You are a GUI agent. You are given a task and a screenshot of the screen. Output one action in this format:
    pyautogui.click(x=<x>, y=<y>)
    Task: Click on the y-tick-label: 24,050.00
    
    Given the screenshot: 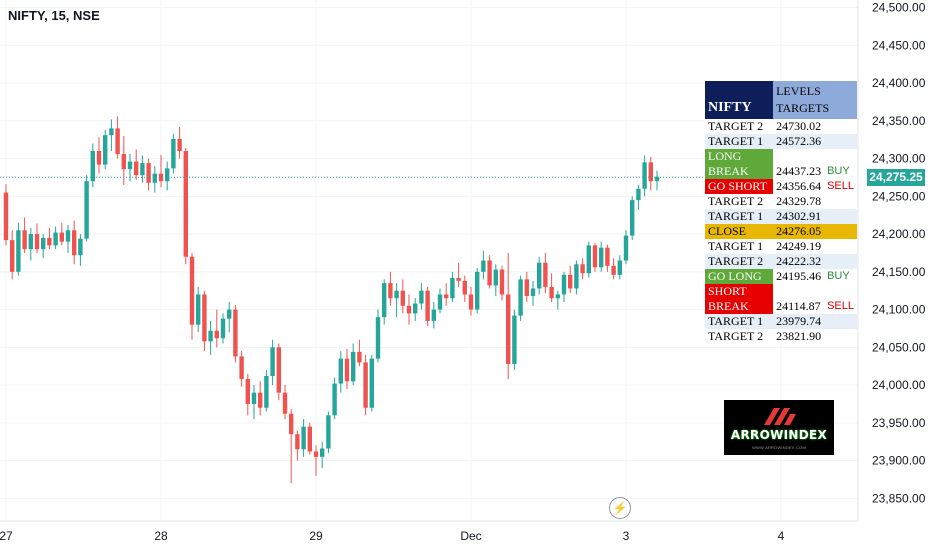 What is the action you would take?
    pyautogui.click(x=899, y=347)
    